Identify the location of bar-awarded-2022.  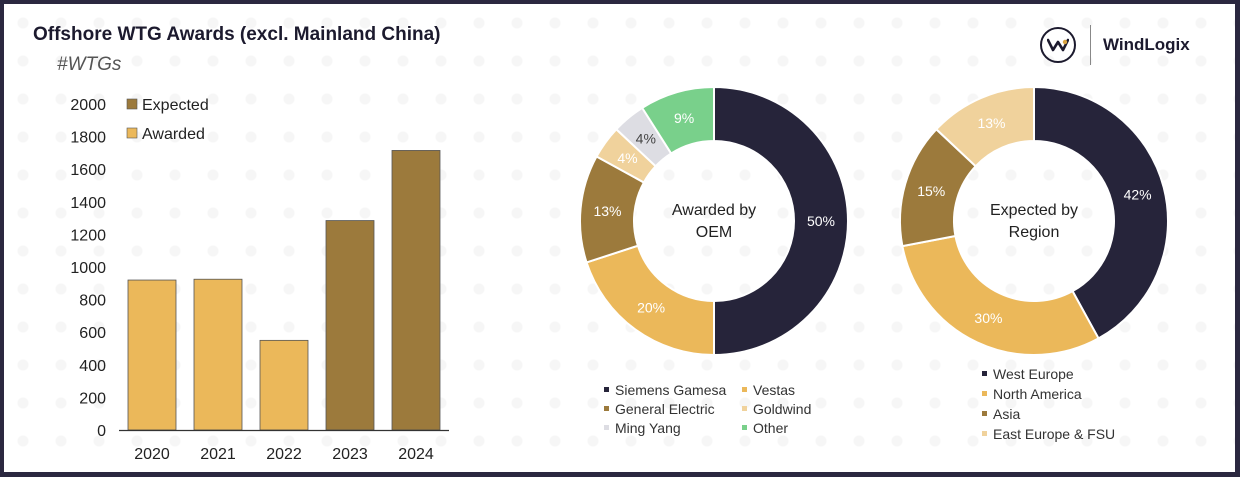
(284, 385).